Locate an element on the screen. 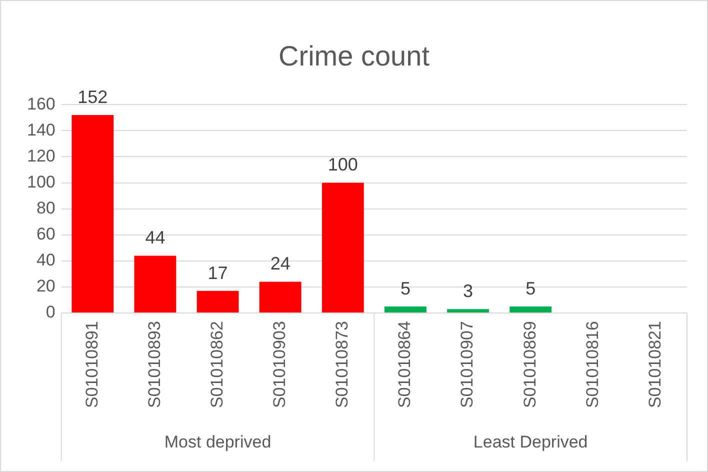  y-tick-label: 20 is located at coordinates (46, 286).